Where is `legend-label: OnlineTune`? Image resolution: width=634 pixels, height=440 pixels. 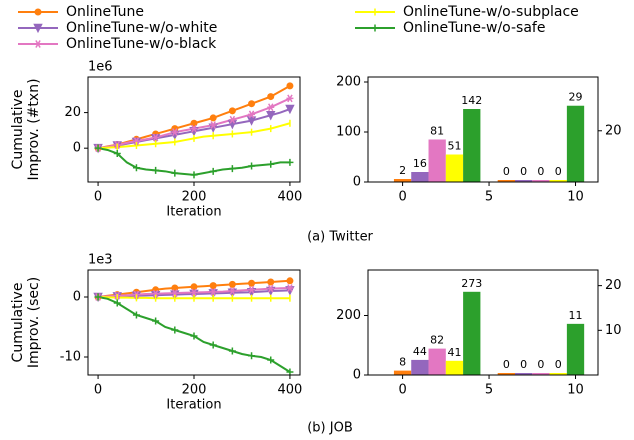 legend-label: OnlineTune is located at coordinates (105, 12).